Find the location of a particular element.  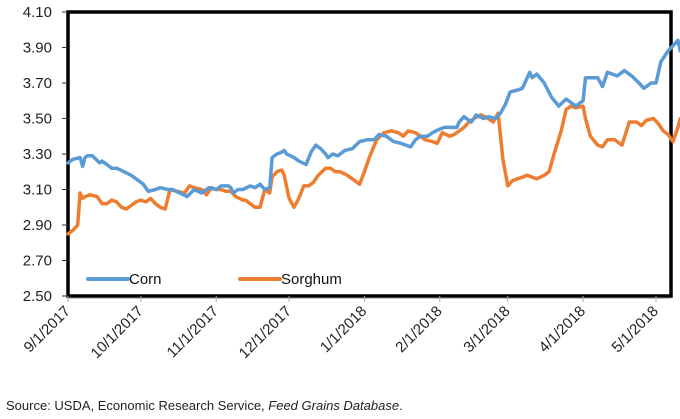

x-tick-label: 2/1/2018 is located at coordinates (418, 329).